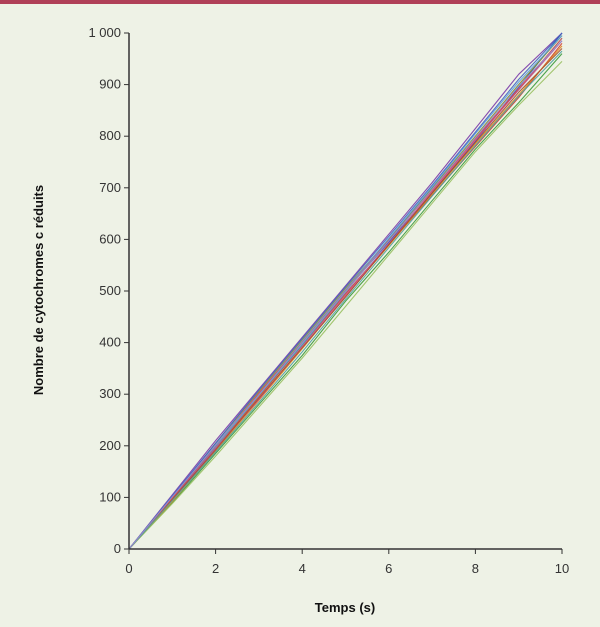 The width and height of the screenshot is (600, 627). I want to click on x-tick-label: 6, so click(388, 568).